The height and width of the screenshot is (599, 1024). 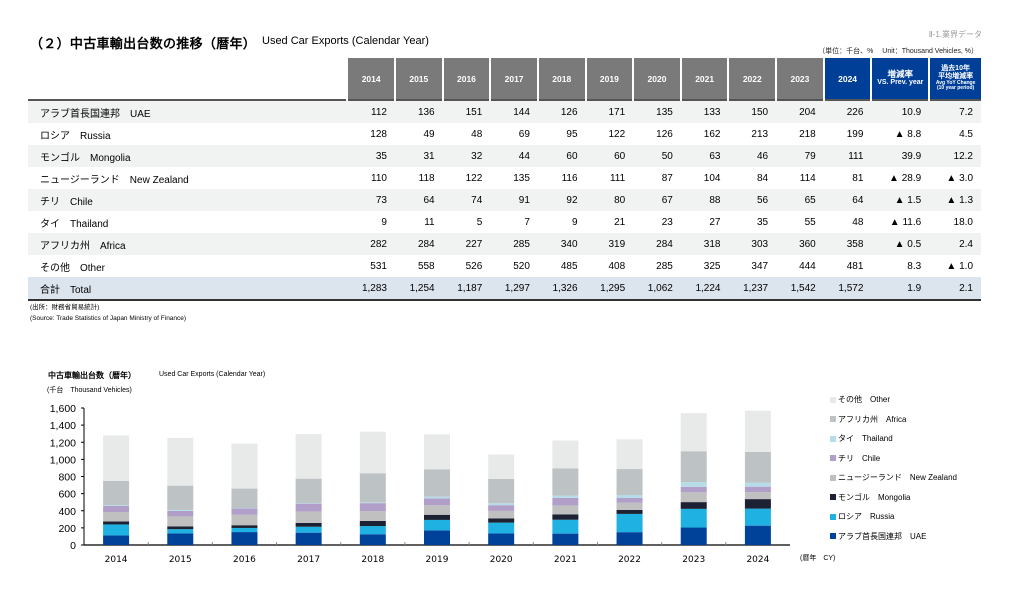 What do you see at coordinates (799, 79) in the screenshot?
I see `header-year: 2023` at bounding box center [799, 79].